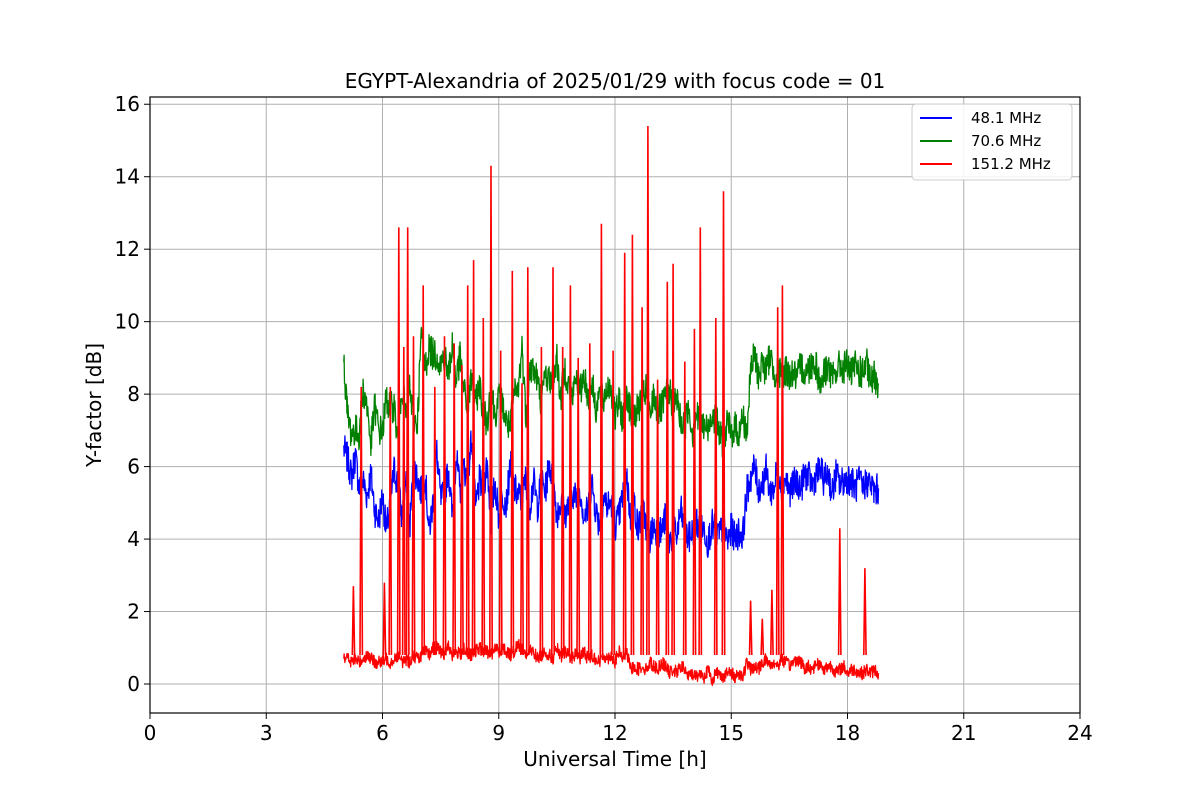 This screenshot has width=1200, height=800. What do you see at coordinates (614, 733) in the screenshot?
I see `x-tick-label: 12` at bounding box center [614, 733].